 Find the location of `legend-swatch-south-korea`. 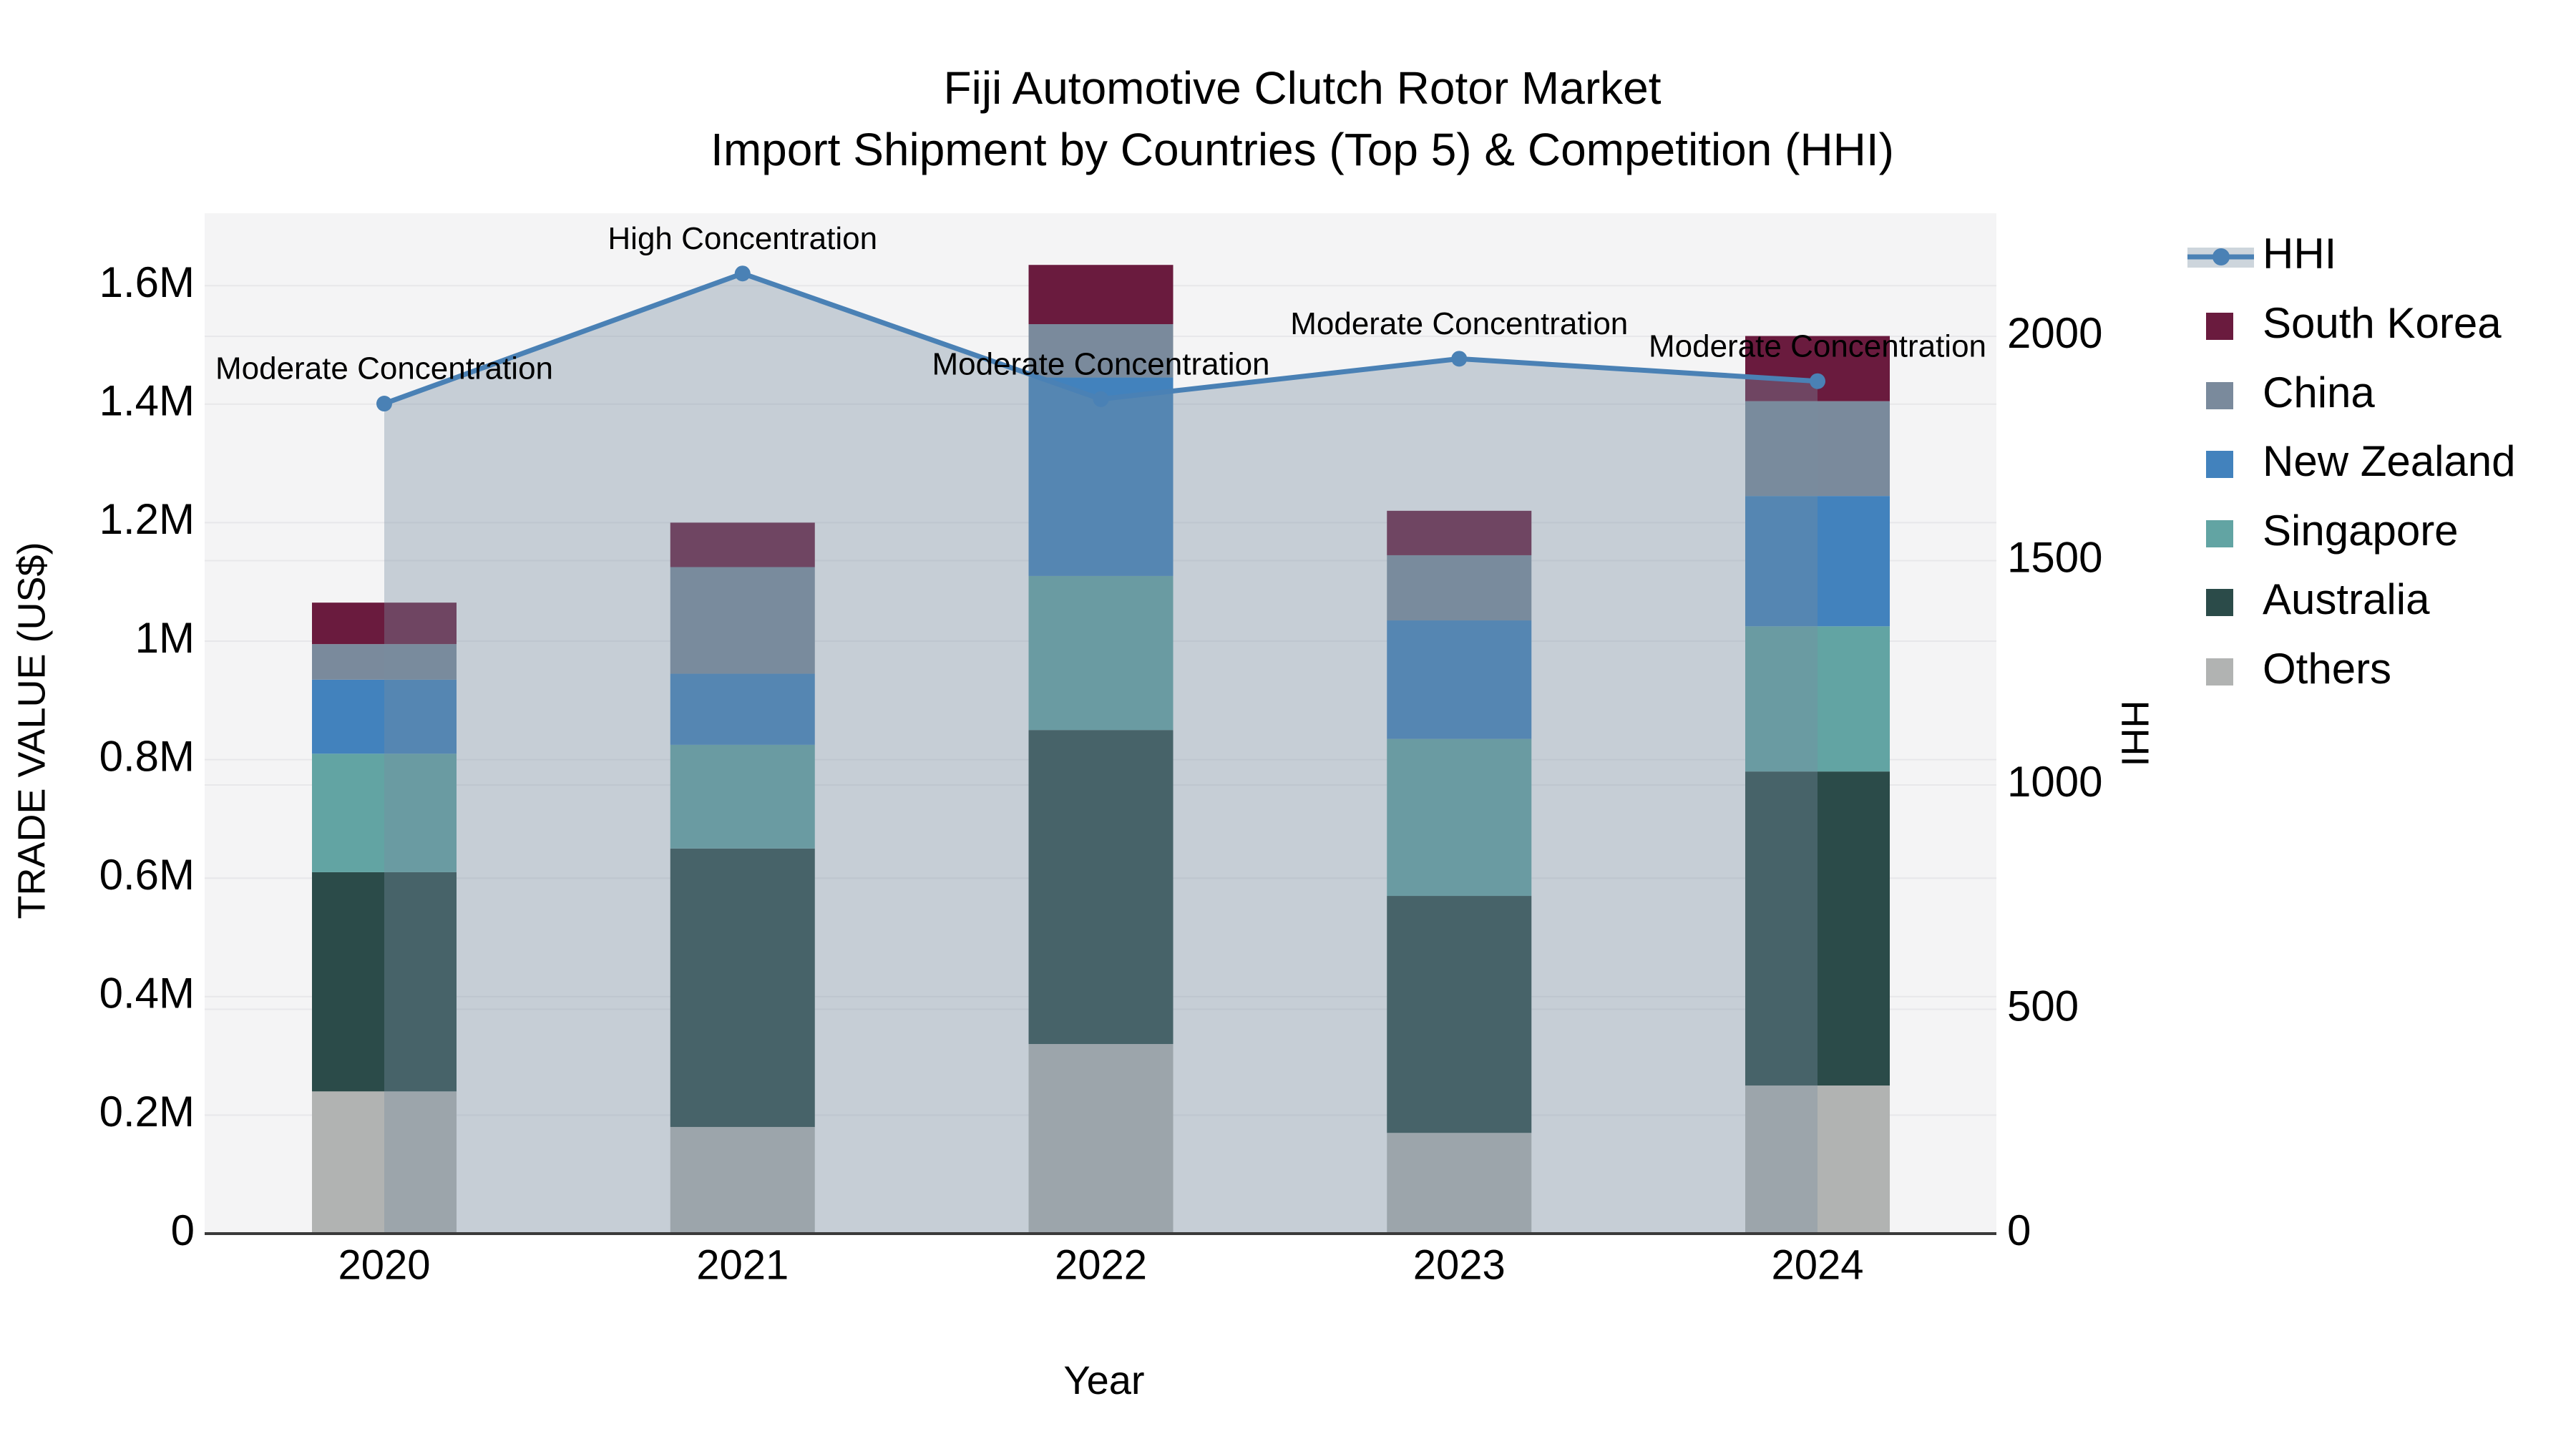

legend-swatch-south-korea is located at coordinates (2219, 326).